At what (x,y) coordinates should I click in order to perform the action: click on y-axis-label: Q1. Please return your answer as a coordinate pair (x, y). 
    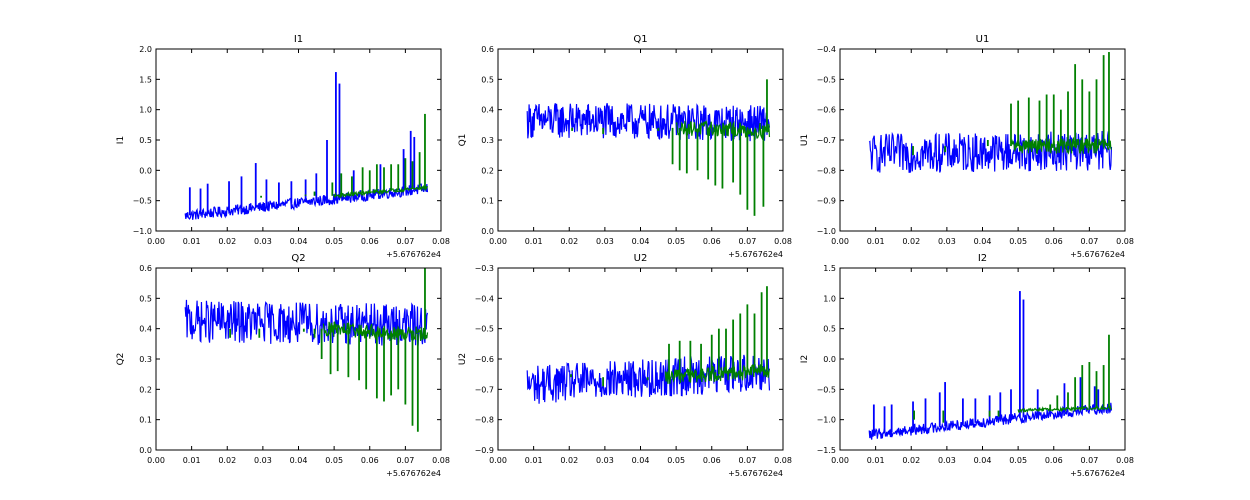
    Looking at the image, I should click on (463, 140).